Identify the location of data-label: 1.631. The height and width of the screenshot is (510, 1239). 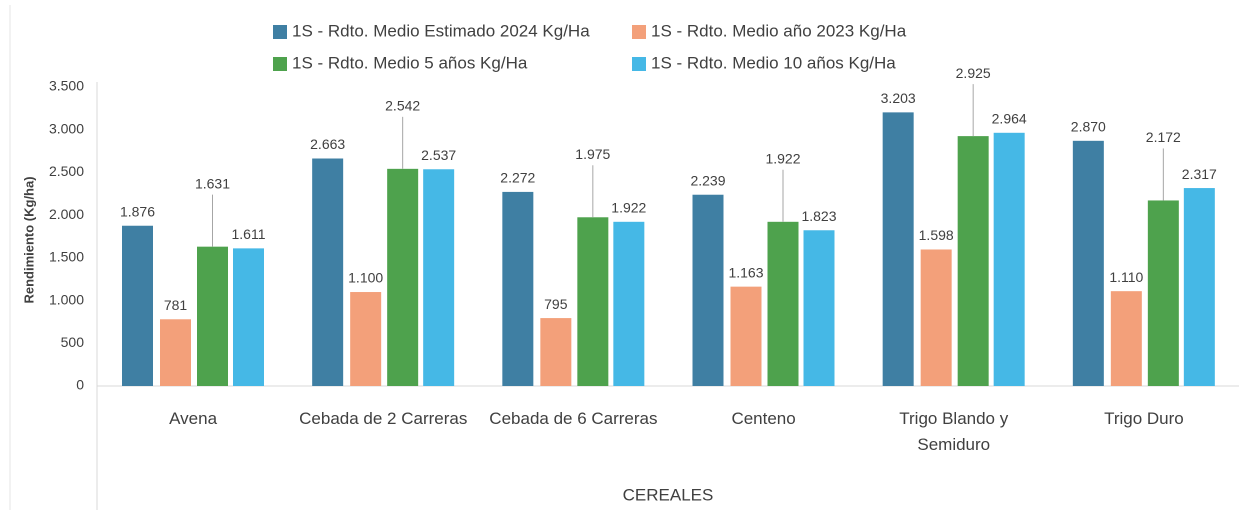
(212, 183).